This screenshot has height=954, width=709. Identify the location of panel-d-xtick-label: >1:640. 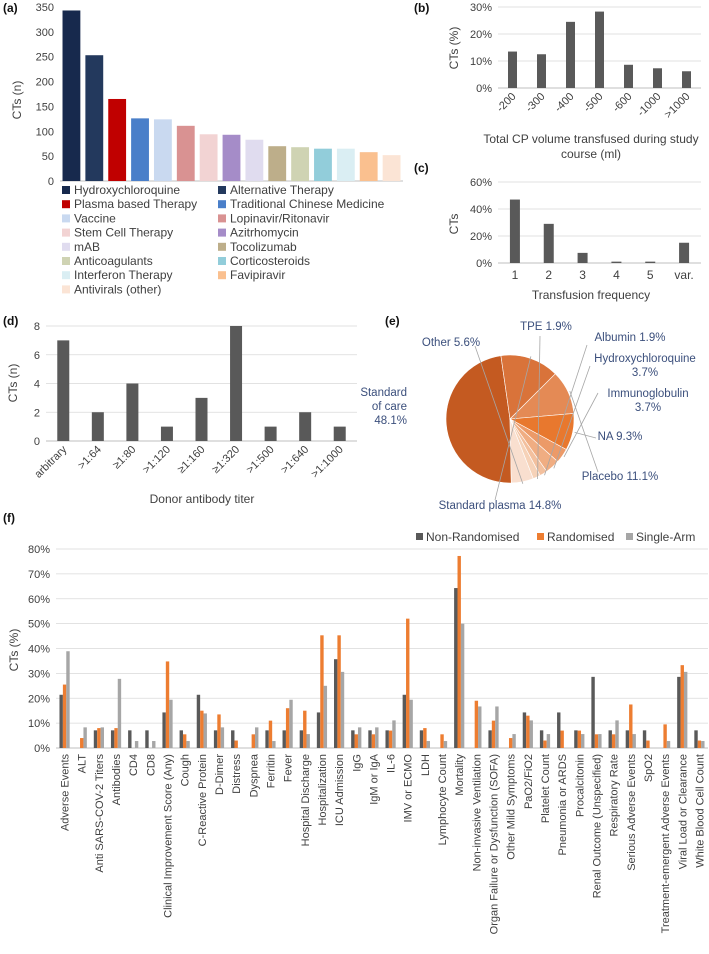
(295, 460).